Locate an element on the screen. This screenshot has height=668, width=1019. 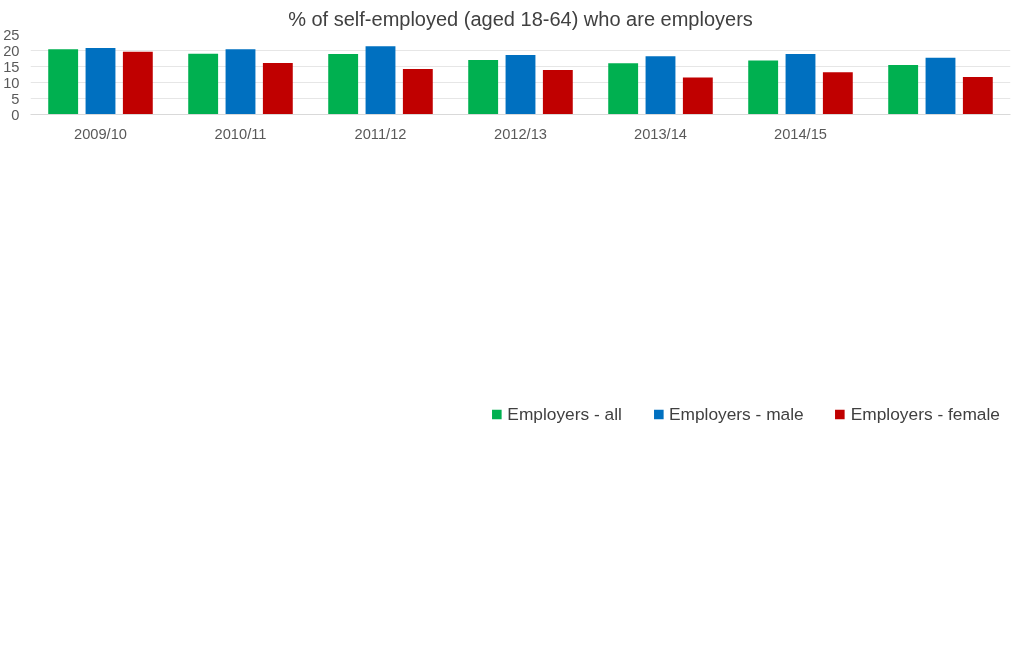
x-tick-label: 2013/14 is located at coordinates (660, 133).